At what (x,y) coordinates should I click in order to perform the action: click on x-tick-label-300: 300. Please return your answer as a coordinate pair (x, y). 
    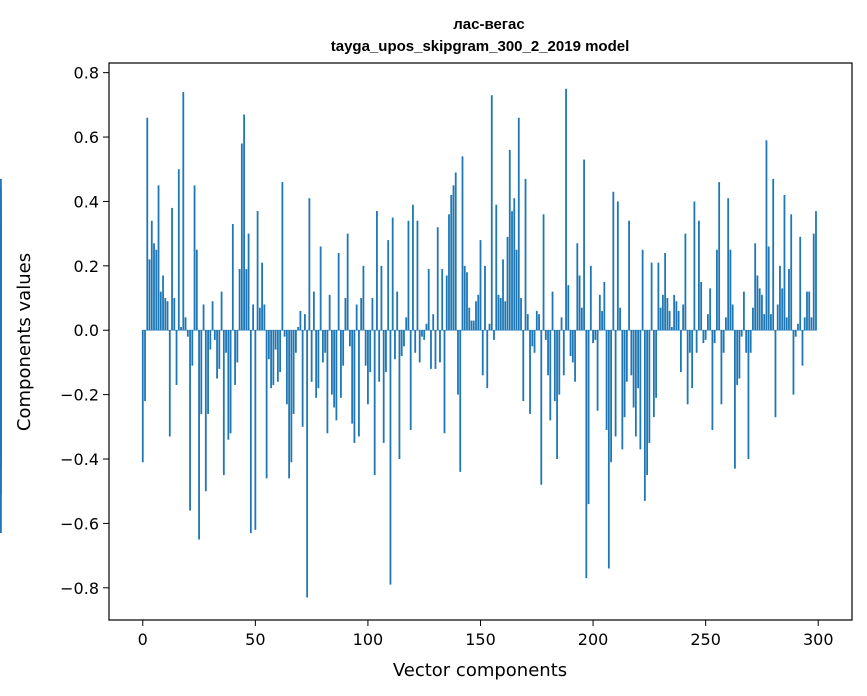
    Looking at the image, I should click on (818, 639).